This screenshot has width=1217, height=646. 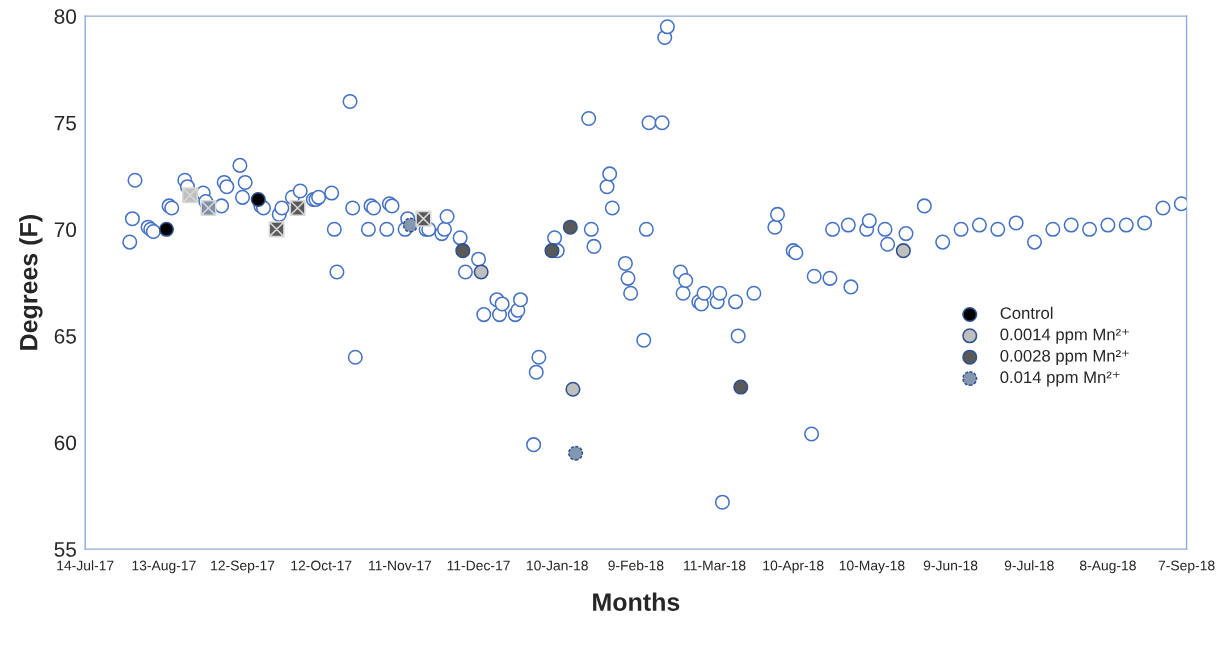 I want to click on y-tick-label: 75, so click(x=65, y=123).